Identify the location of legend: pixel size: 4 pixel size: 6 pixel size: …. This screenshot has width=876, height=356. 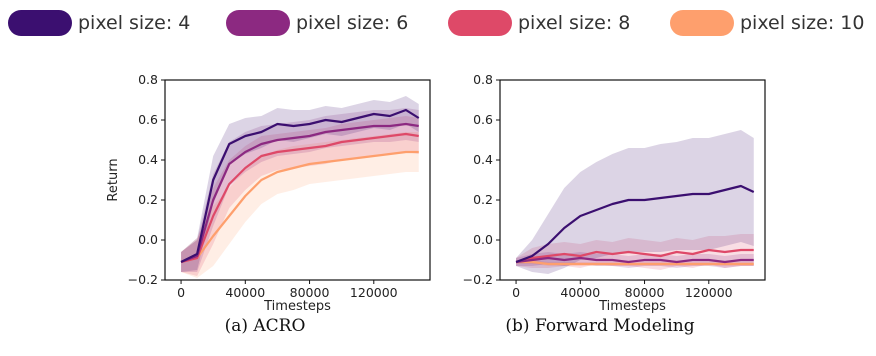
(438, 23).